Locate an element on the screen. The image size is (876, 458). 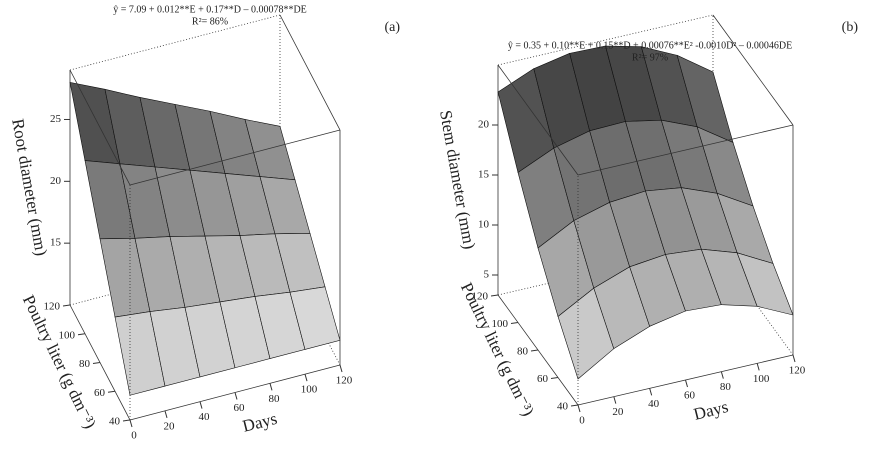
z-tick-label: 25 is located at coordinates (56, 119).